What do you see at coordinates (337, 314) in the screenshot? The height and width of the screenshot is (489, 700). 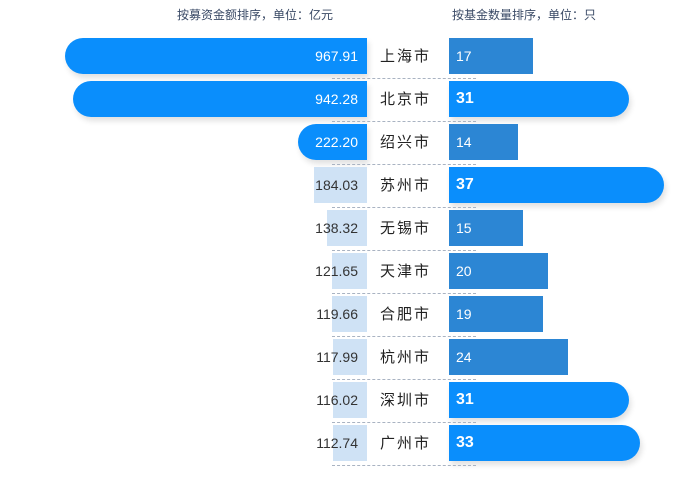 I see `left-value-label: 119.66` at bounding box center [337, 314].